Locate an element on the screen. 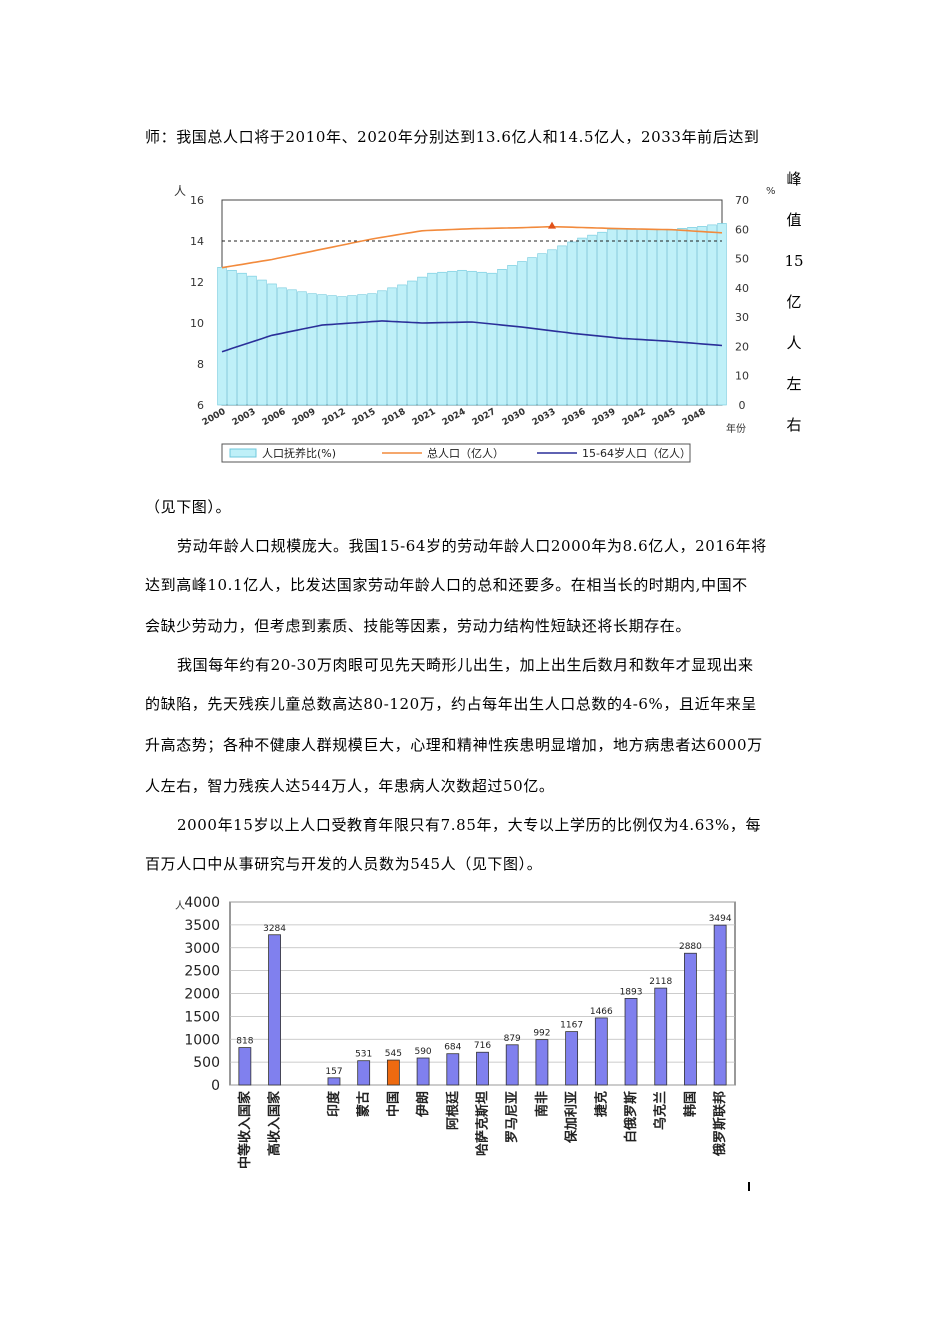  legend-swatch-dependency is located at coordinates (243, 453).